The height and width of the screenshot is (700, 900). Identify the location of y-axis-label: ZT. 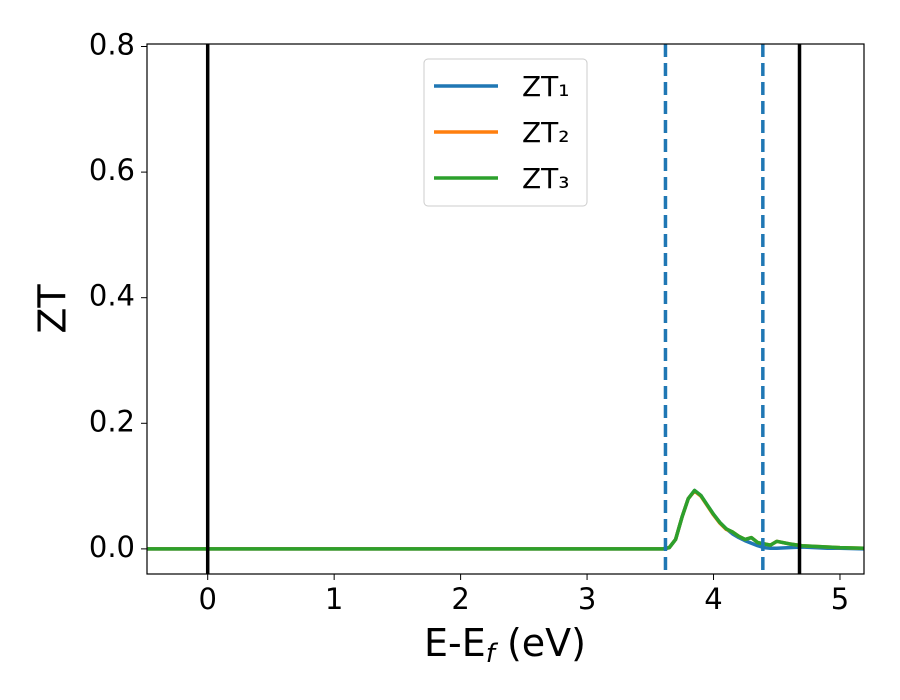
(53, 309).